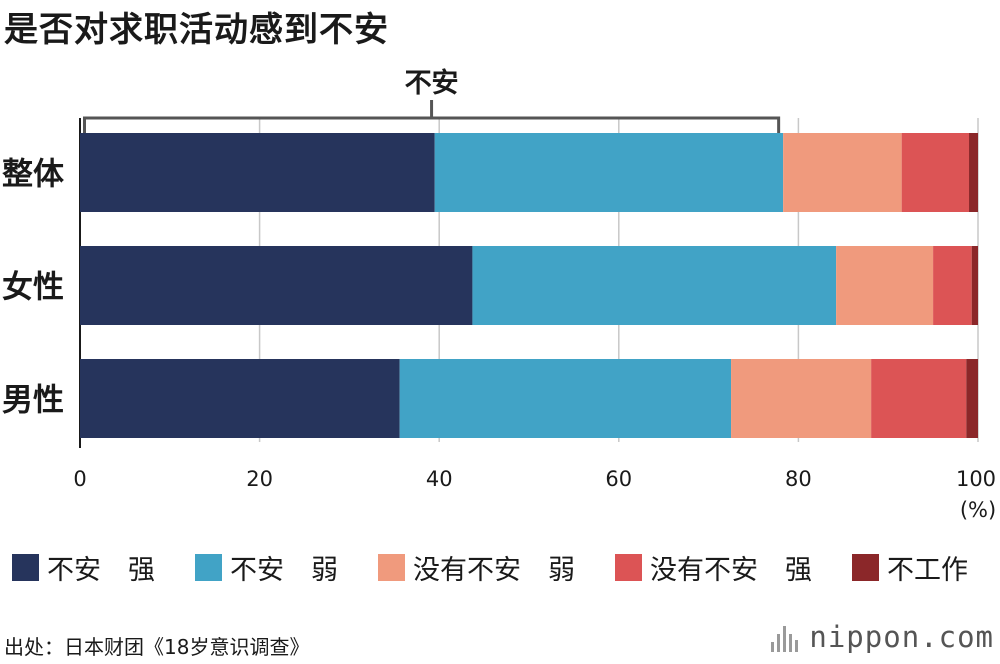 This screenshot has height=664, width=1000. What do you see at coordinates (33, 175) in the screenshot?
I see `category-label: 整体` at bounding box center [33, 175].